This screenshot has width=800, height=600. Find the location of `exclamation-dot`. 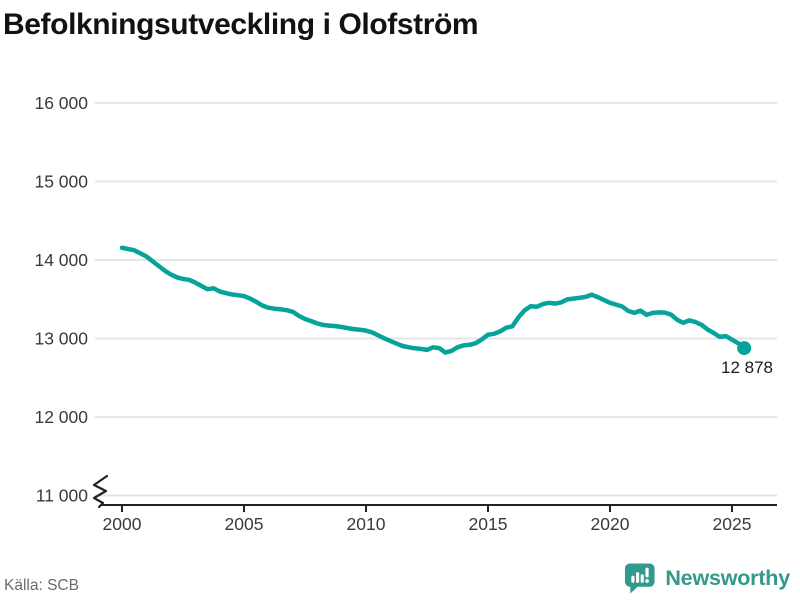

exclamation-dot is located at coordinates (647, 581).